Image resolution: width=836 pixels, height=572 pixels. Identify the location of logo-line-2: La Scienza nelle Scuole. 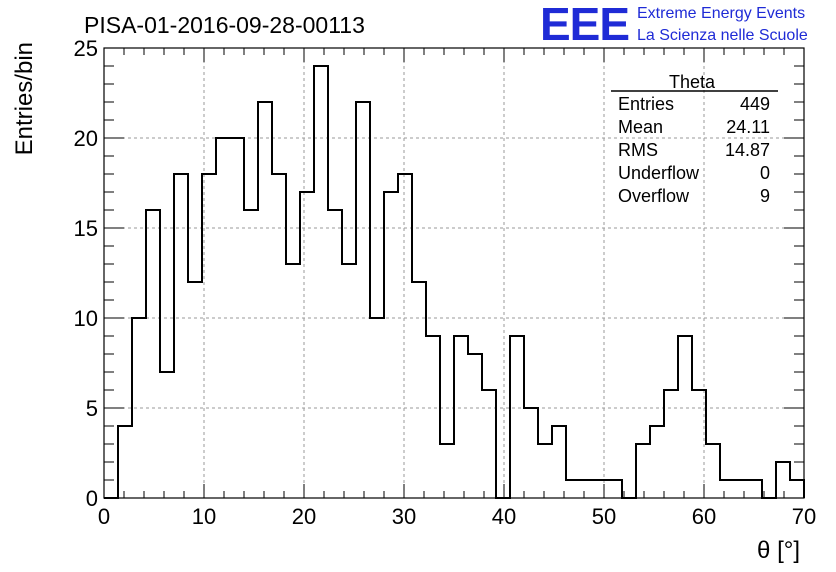
(722, 35).